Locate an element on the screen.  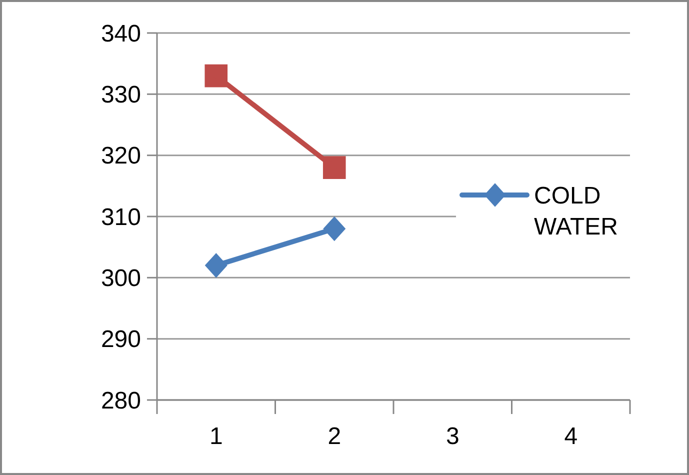
y-tick-label: 340 is located at coordinates (120, 34).